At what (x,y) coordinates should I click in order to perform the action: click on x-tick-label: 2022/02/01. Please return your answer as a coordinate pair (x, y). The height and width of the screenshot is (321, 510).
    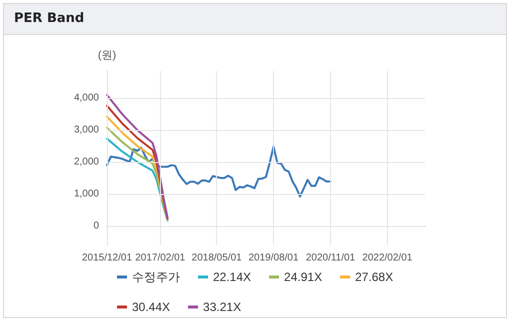
    Looking at the image, I should click on (387, 258).